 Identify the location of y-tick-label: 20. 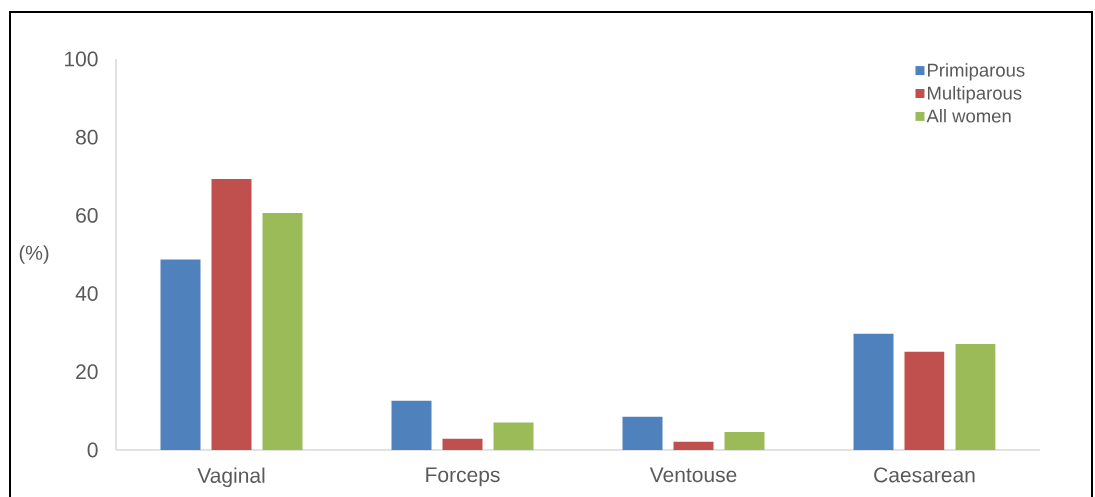
(87, 372).